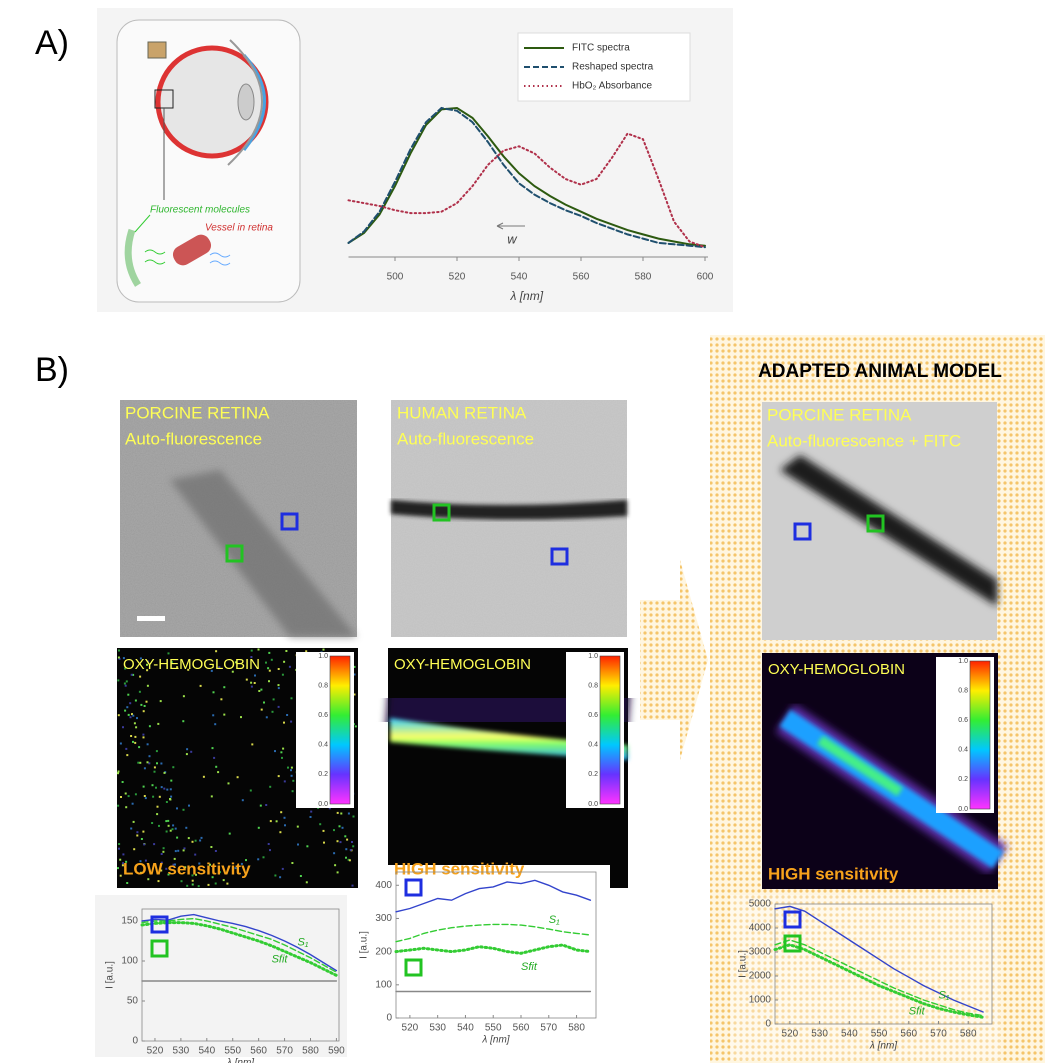 The width and height of the screenshot is (1045, 1063). What do you see at coordinates (963, 750) in the screenshot?
I see `colorbar-tick-label: 0.4` at bounding box center [963, 750].